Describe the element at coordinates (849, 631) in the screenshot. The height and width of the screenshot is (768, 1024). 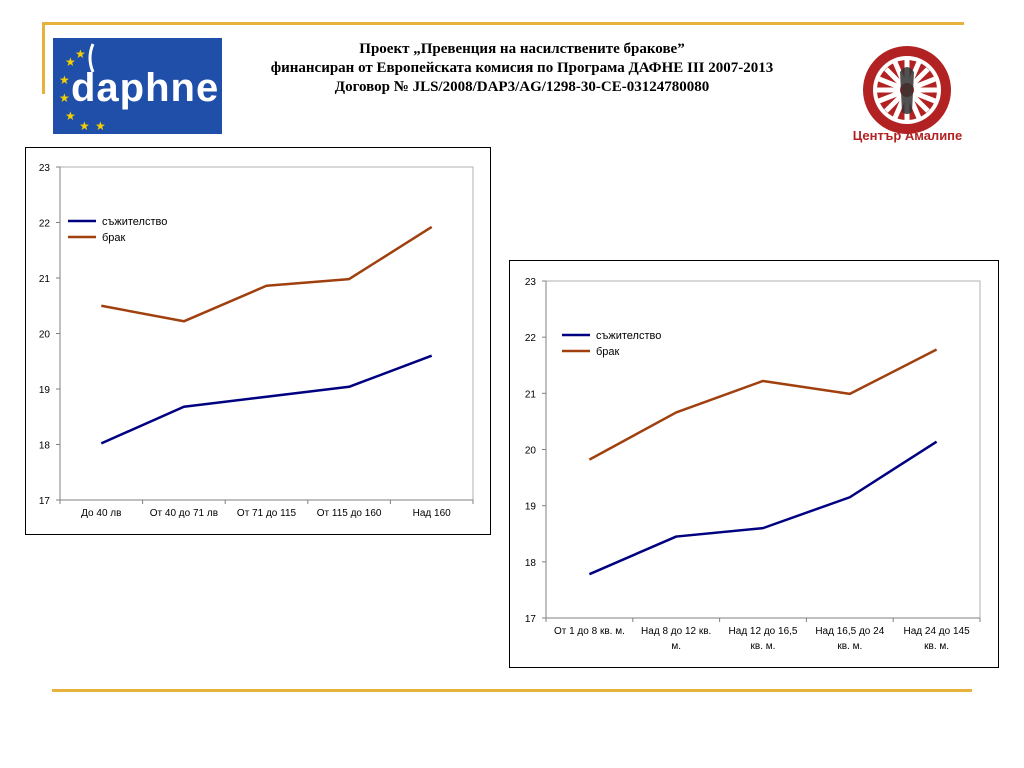
I see `x-tick-label: Над 16,5 до 24` at that location.